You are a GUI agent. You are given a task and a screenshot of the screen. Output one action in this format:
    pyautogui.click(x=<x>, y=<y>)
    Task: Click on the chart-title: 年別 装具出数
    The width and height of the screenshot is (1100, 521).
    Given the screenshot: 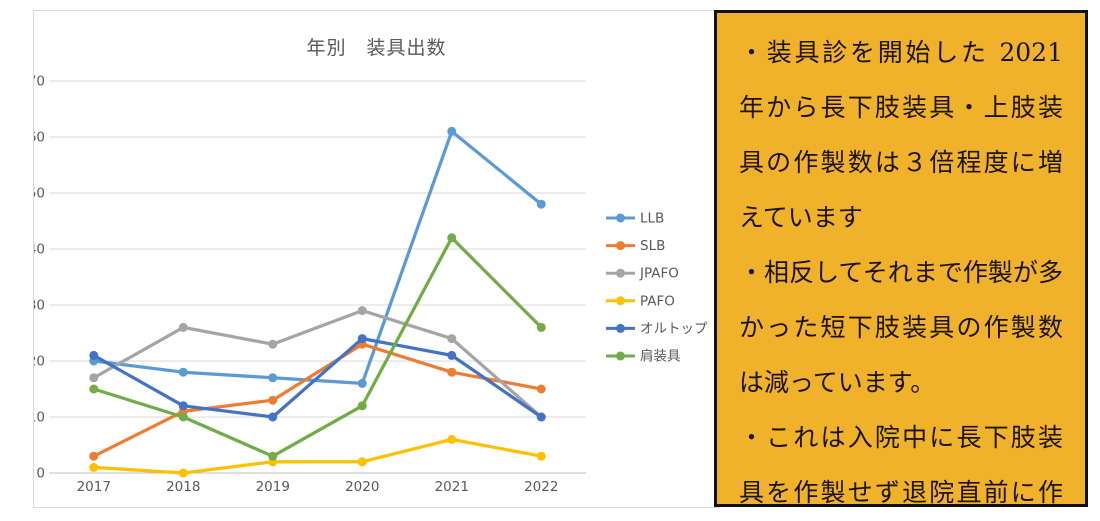 What is the action you would take?
    pyautogui.click(x=376, y=48)
    